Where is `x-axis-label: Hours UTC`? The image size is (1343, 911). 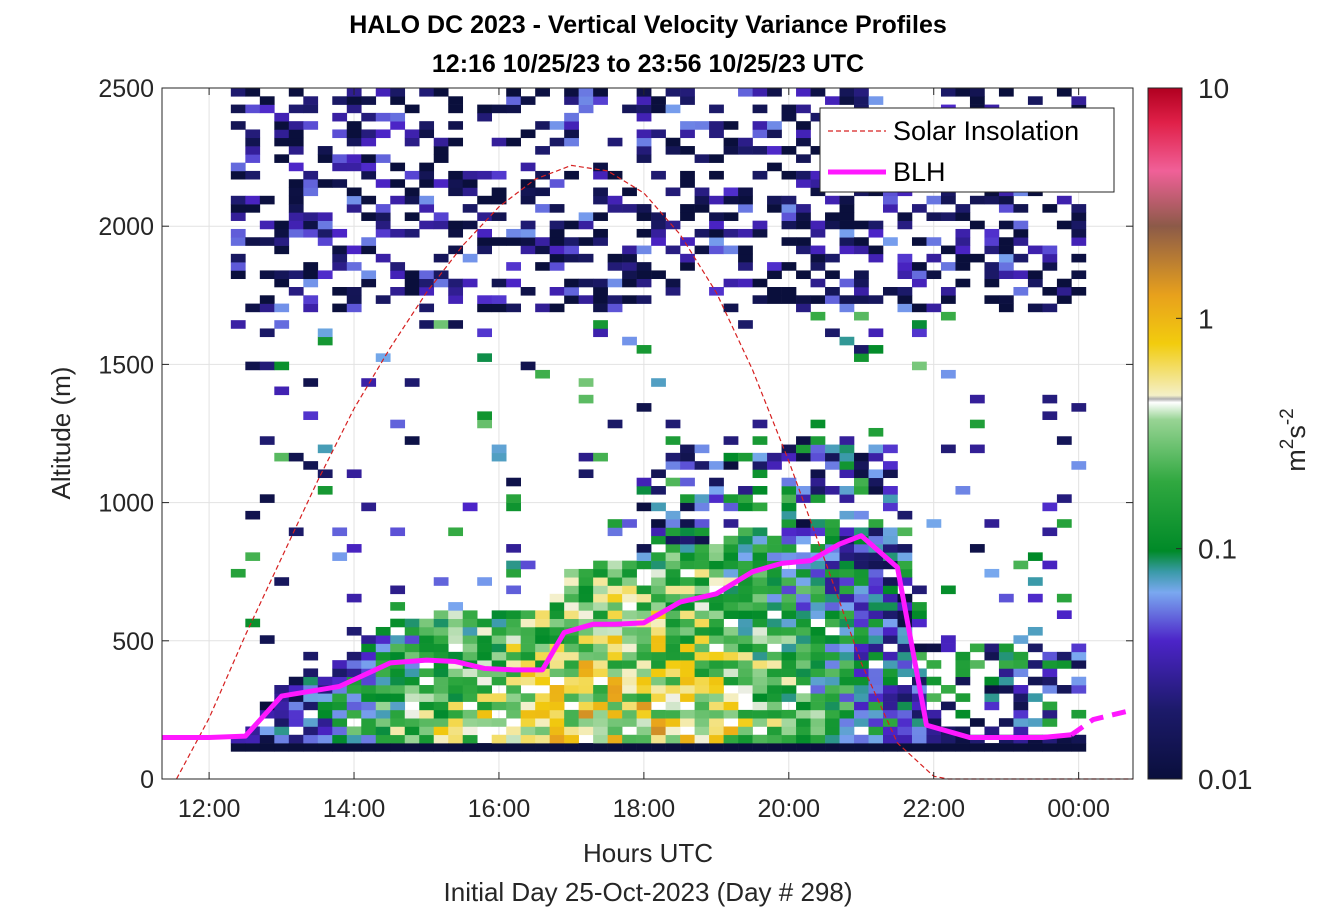
x-axis-label: Hours UTC is located at coordinates (648, 853).